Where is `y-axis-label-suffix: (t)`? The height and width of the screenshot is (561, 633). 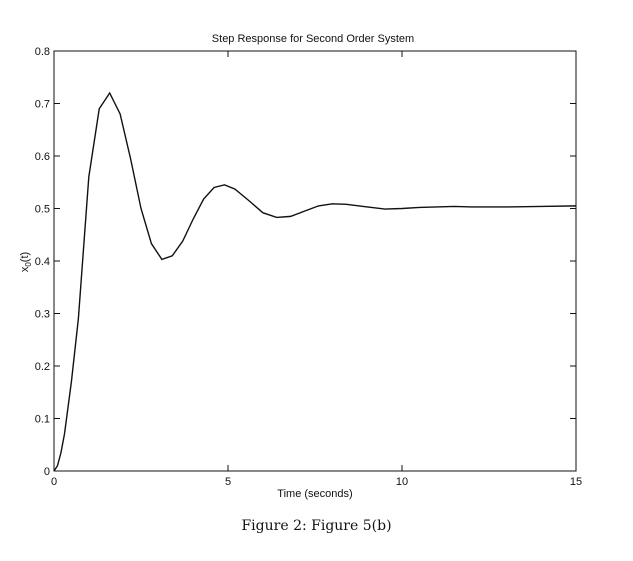 y-axis-label-suffix: (t) is located at coordinates (25, 257).